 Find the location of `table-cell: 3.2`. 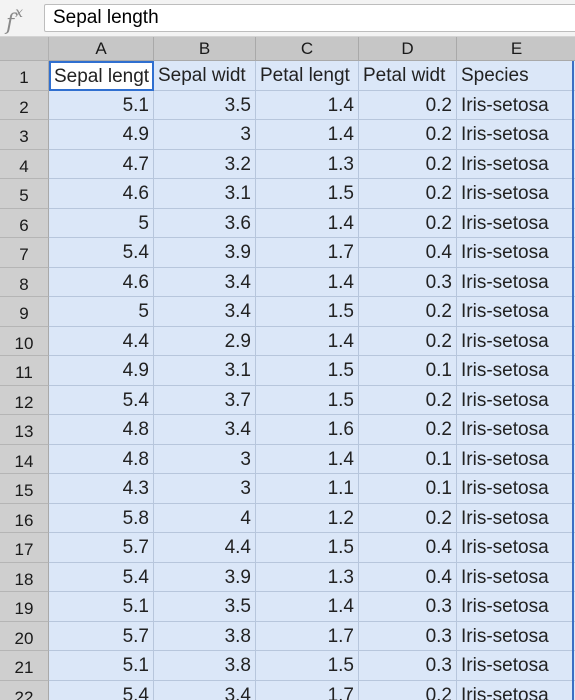

table-cell: 3.2 is located at coordinates (205, 164).